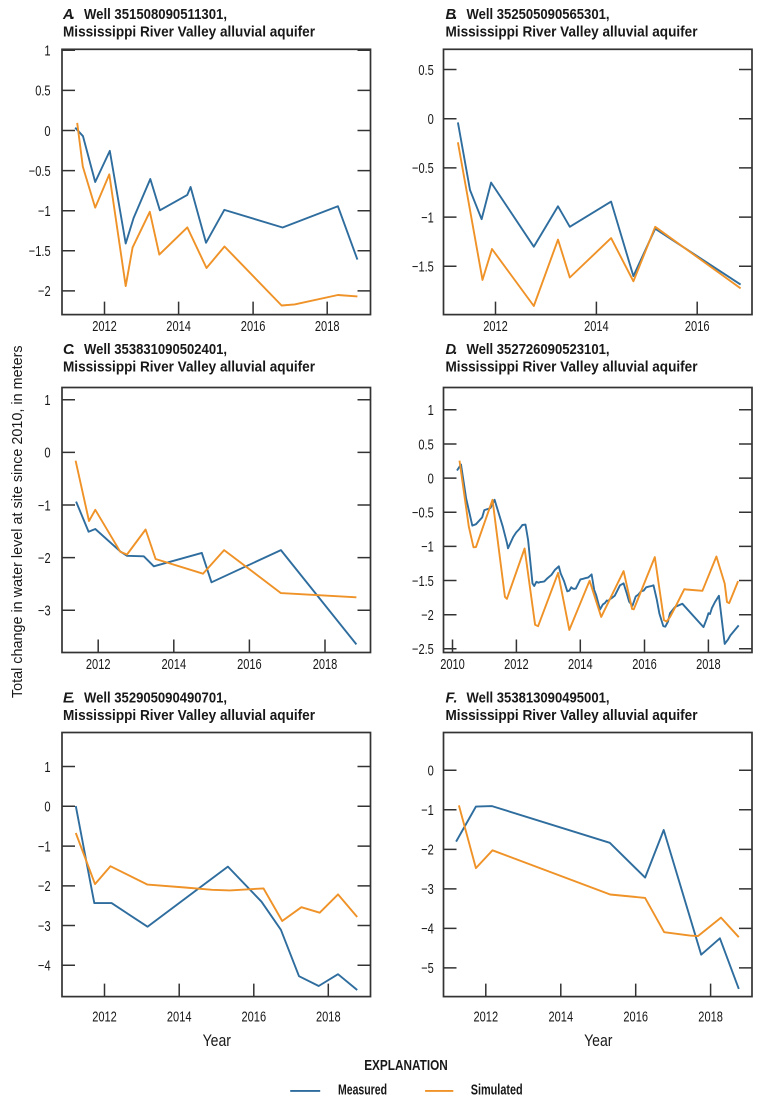 This screenshot has height=1110, width=761. I want to click on svg-text: 2010, so click(452, 665).